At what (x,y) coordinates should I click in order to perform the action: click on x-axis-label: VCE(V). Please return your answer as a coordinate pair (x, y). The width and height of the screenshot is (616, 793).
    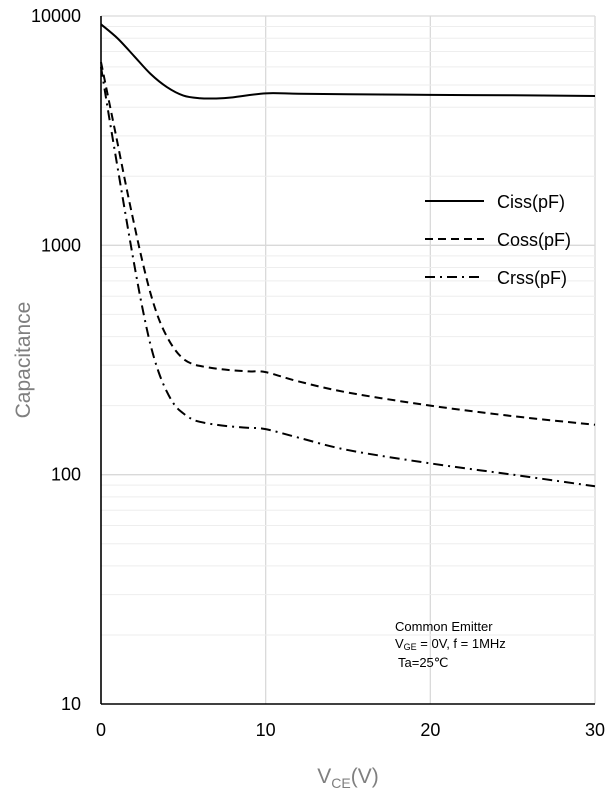
    Looking at the image, I should click on (347, 778).